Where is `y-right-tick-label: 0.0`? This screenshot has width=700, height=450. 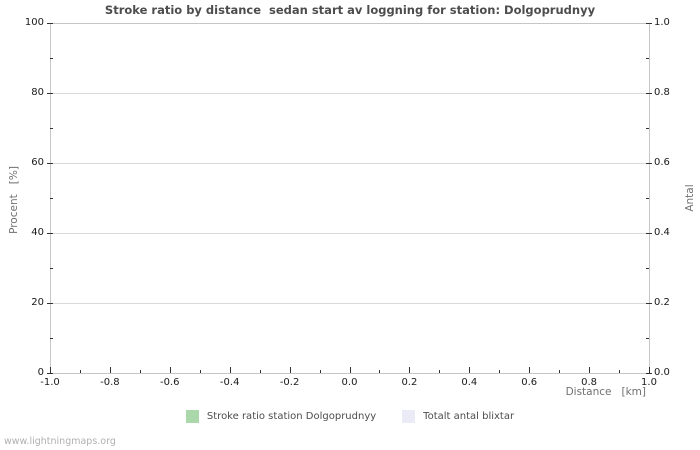
y-right-tick-label: 0.0 is located at coordinates (662, 372).